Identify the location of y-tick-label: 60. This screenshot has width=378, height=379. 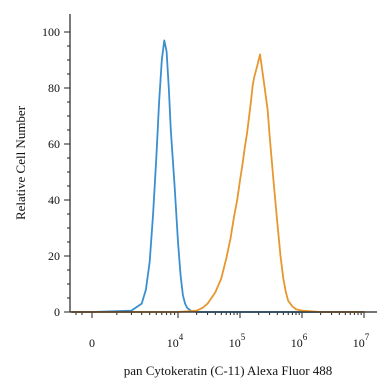
(54, 144).